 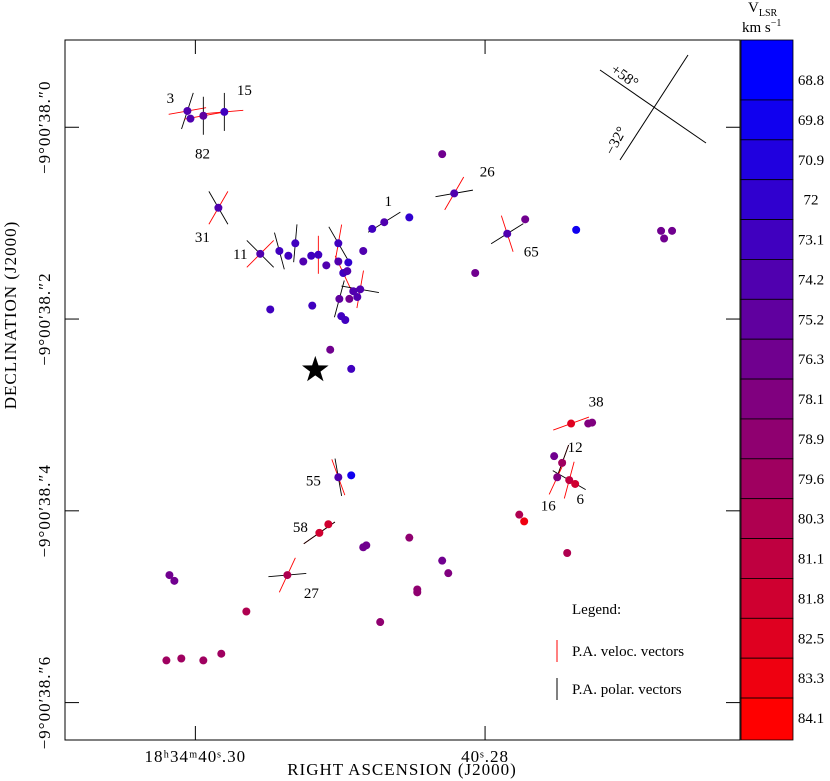 What do you see at coordinates (811, 679) in the screenshot?
I see `colorbar-label: 83.3` at bounding box center [811, 679].